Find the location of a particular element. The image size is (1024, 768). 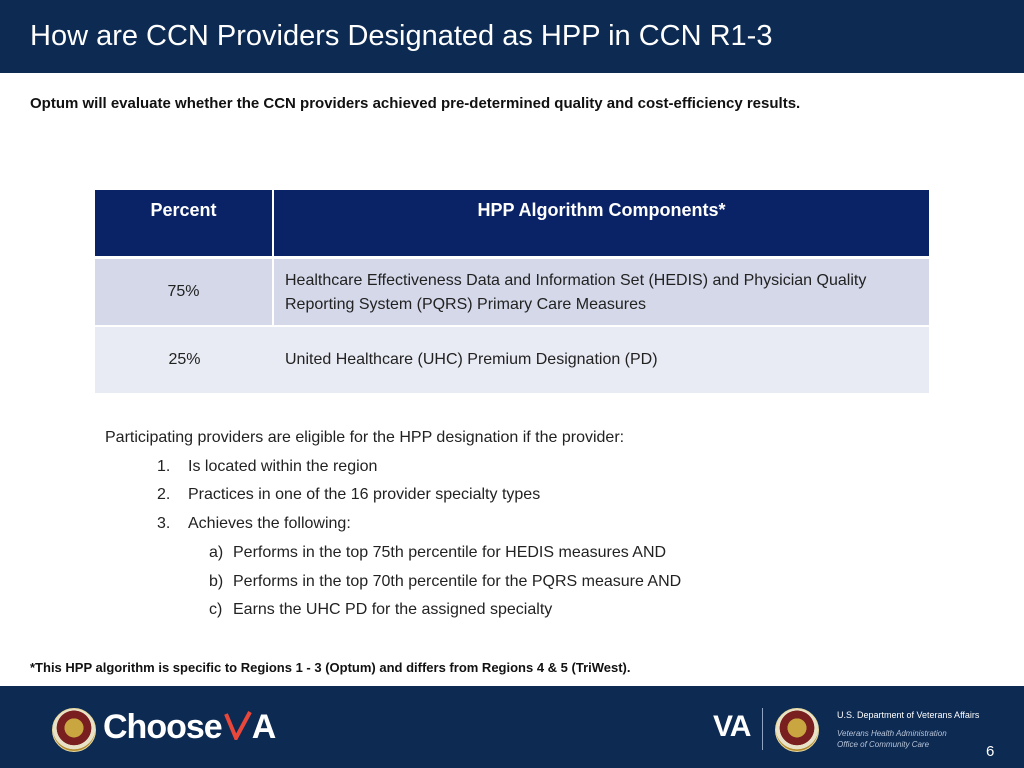

list-marker: c) is located at coordinates (216, 610).